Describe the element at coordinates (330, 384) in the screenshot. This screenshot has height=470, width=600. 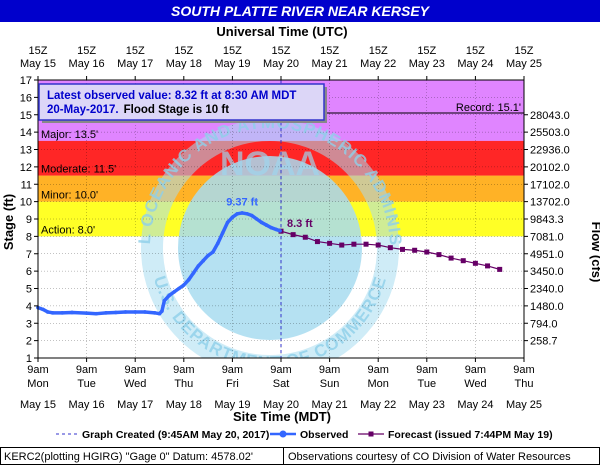
I see `local-tick-day: Sun` at that location.